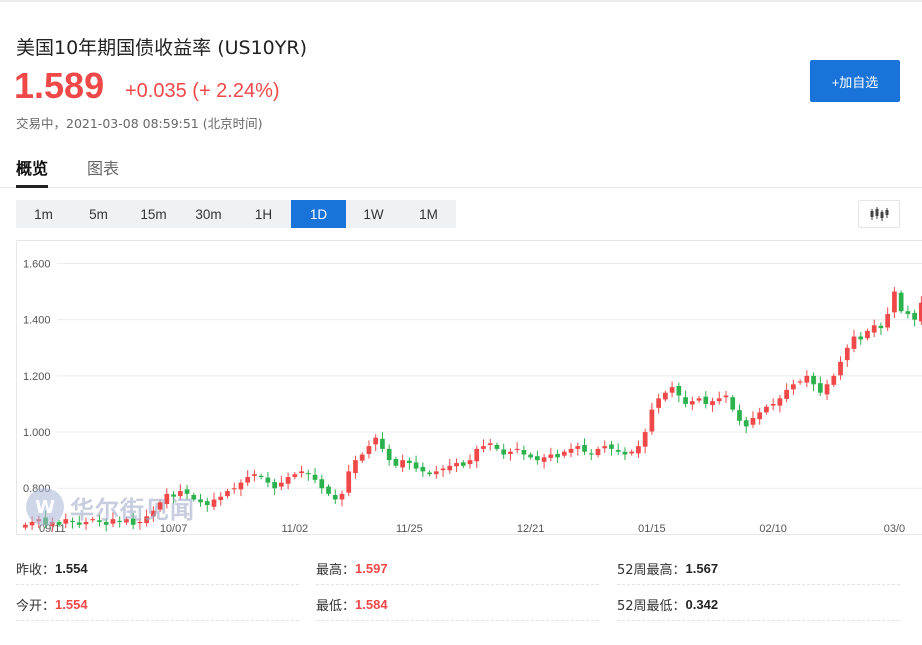 The height and width of the screenshot is (645, 922). Describe the element at coordinates (103, 168) in the screenshot. I see `tab-chart: 图表` at that location.